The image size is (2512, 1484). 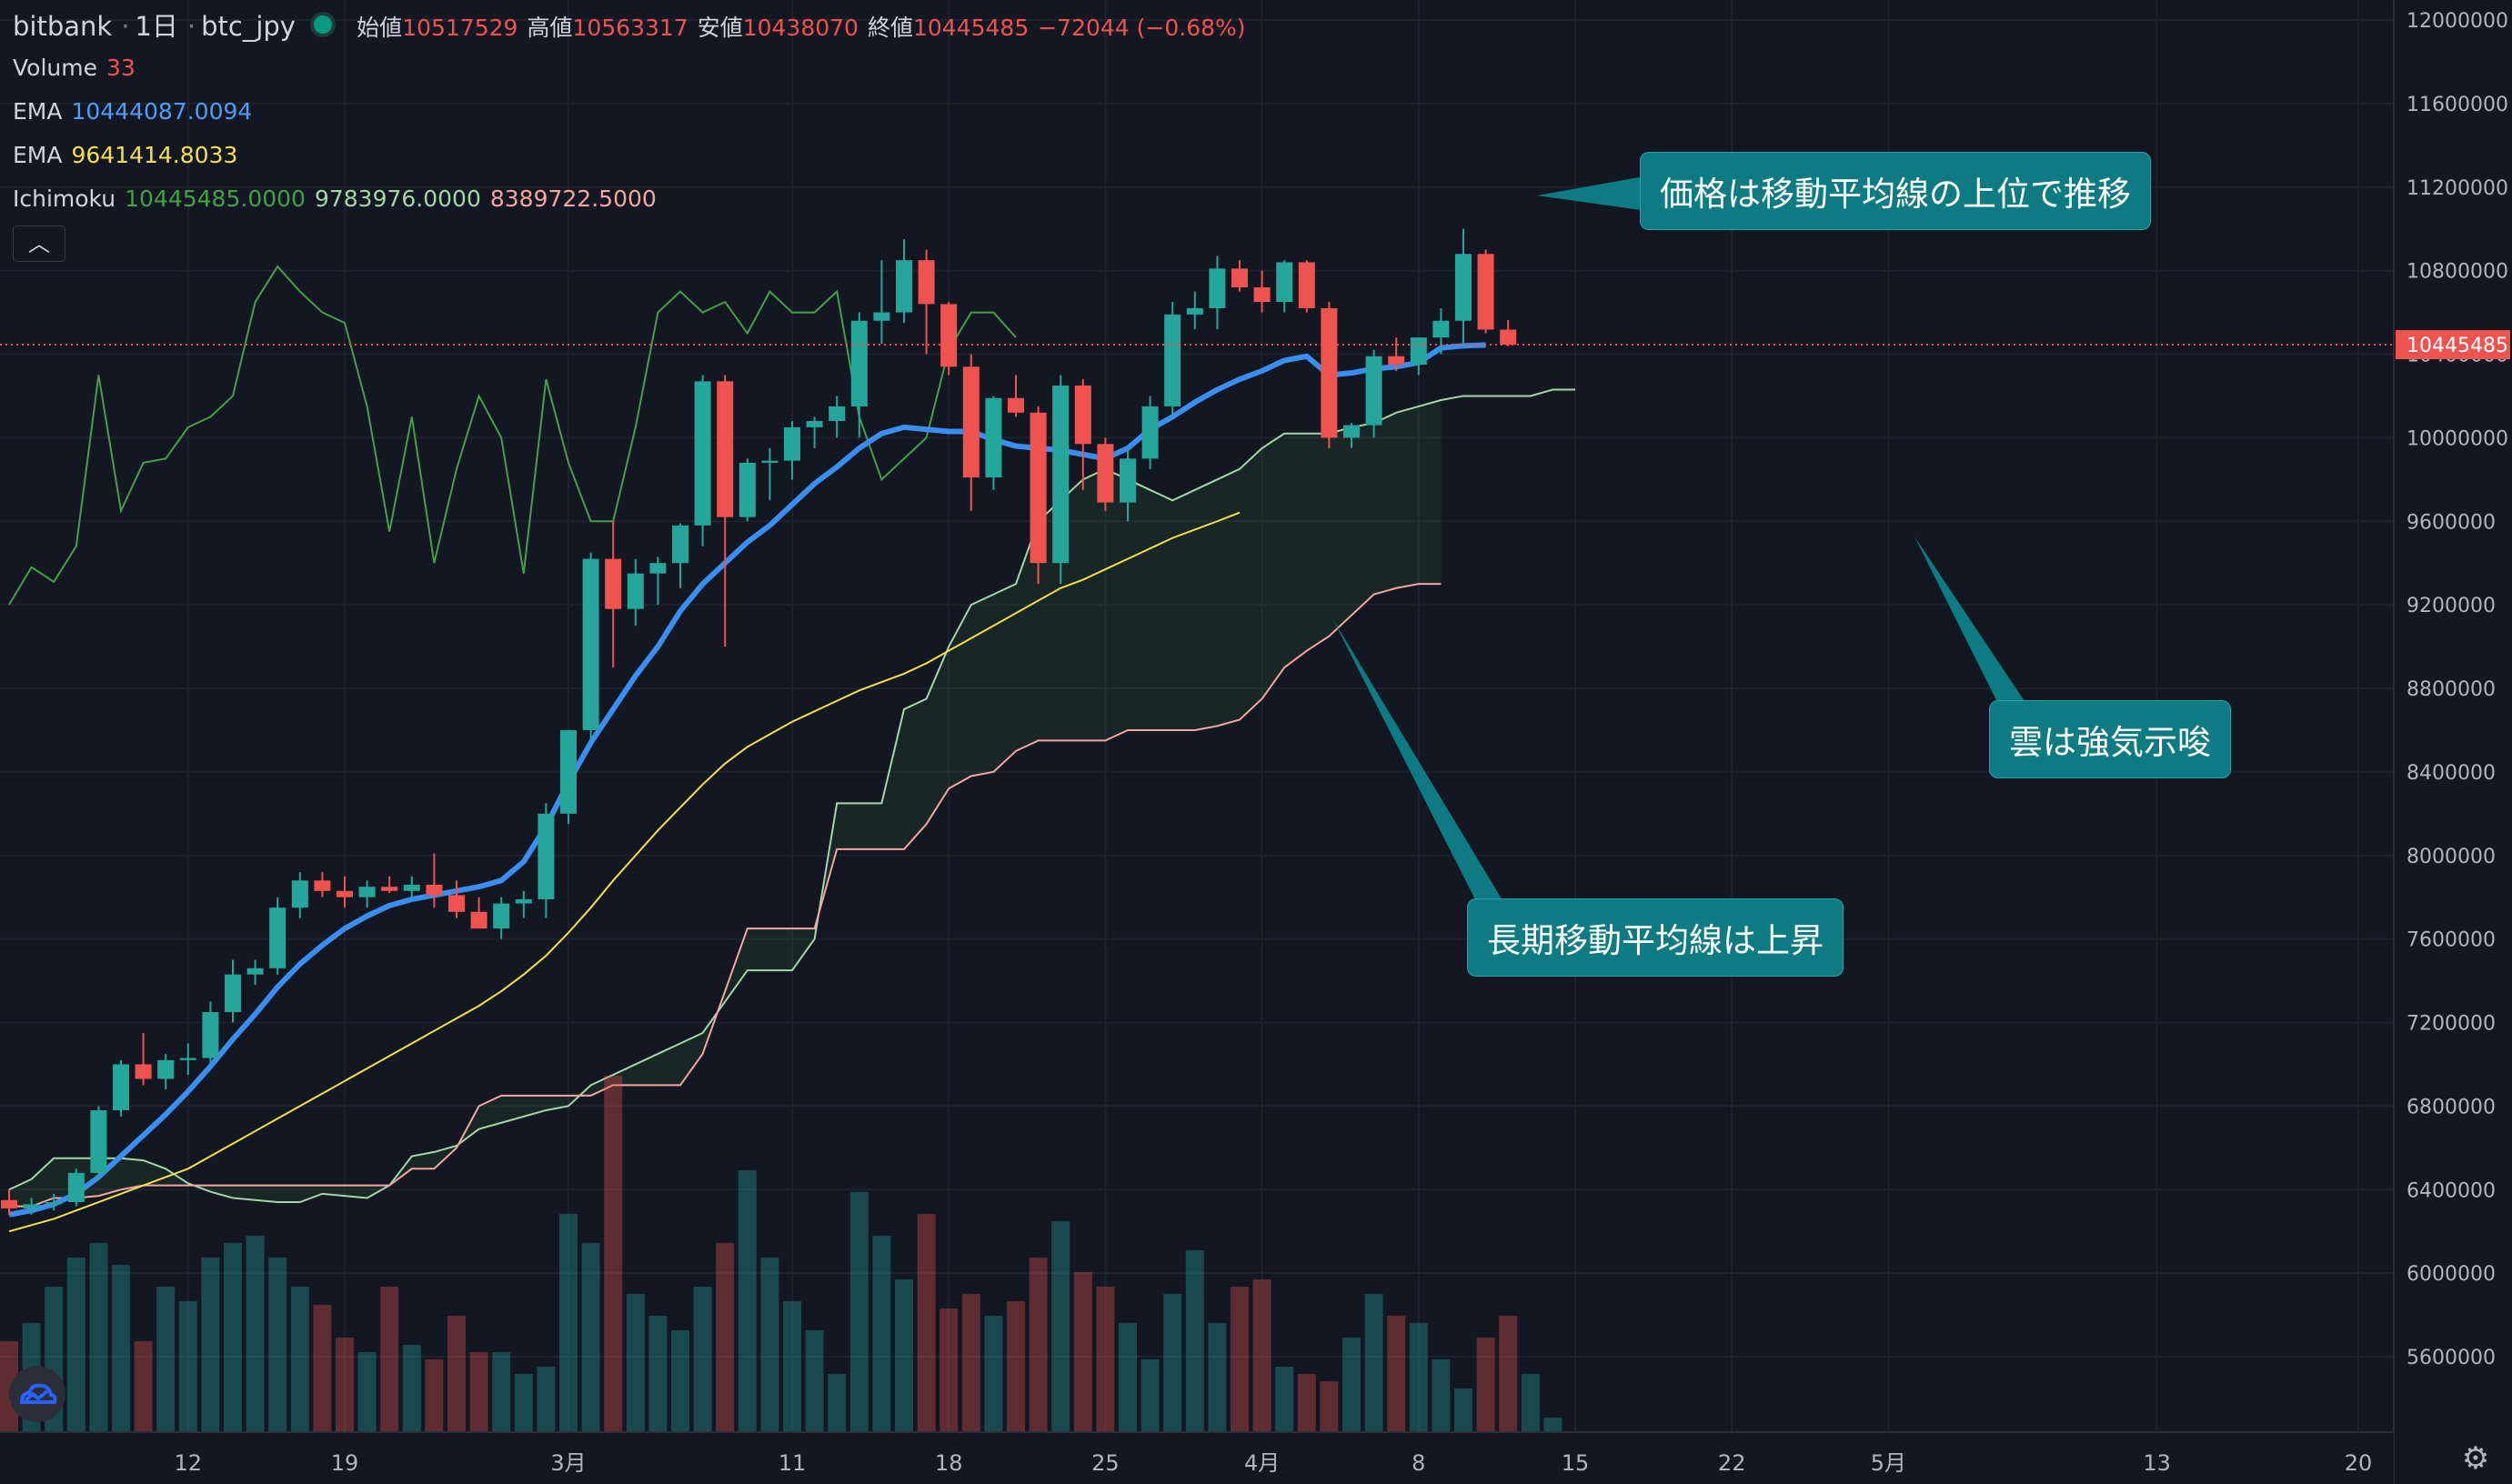 What do you see at coordinates (1576, 1463) in the screenshot?
I see `time-tick-label: 15` at bounding box center [1576, 1463].